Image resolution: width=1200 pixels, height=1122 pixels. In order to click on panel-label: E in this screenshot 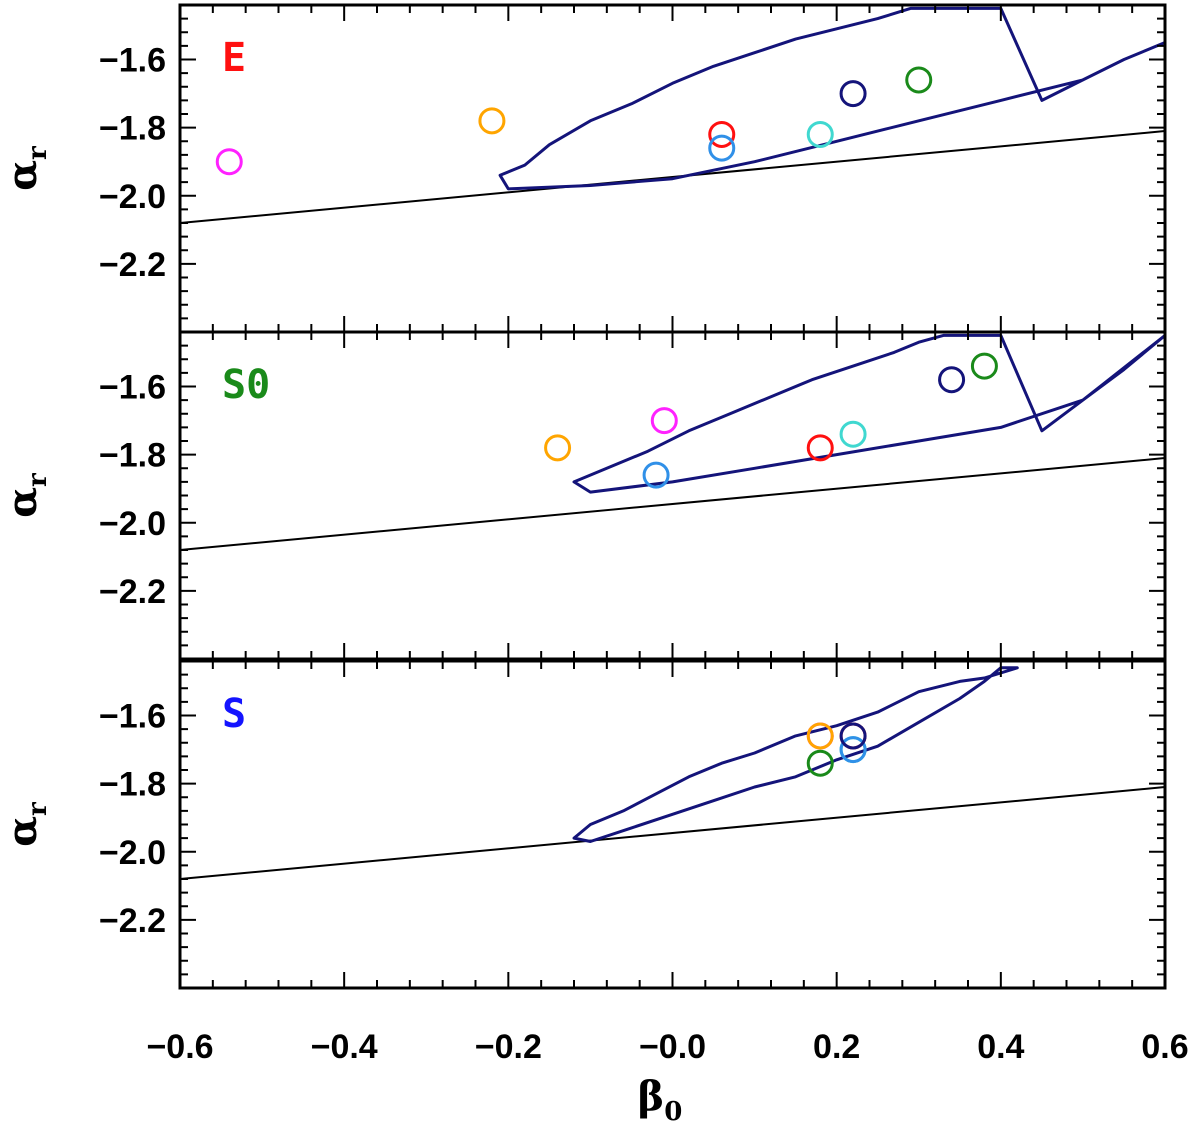, I will do `click(234, 58)`.